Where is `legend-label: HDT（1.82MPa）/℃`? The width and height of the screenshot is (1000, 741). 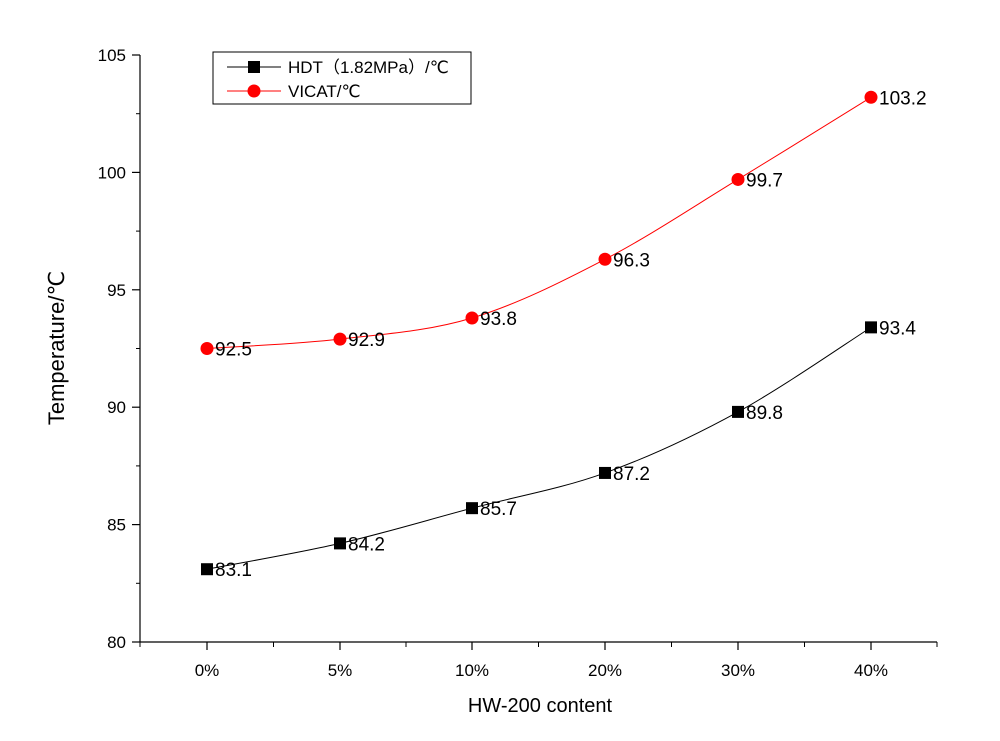 legend-label: HDT（1.82MPa）/℃ is located at coordinates (368, 67).